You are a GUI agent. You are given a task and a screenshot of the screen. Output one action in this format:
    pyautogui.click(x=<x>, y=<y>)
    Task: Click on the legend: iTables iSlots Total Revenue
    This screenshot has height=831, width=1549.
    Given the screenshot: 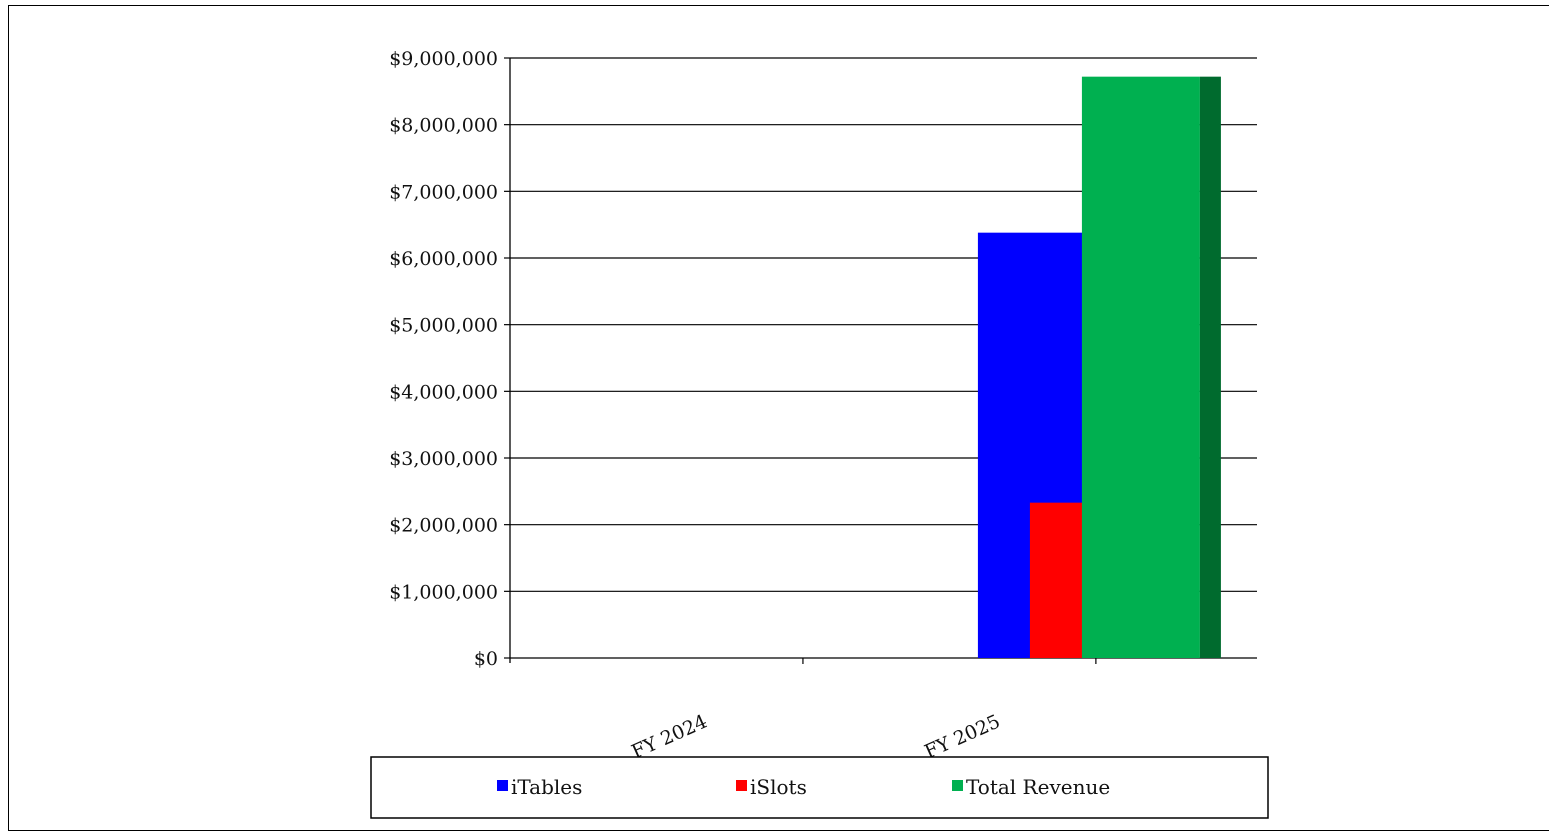 What is the action you would take?
    pyautogui.click(x=819, y=787)
    